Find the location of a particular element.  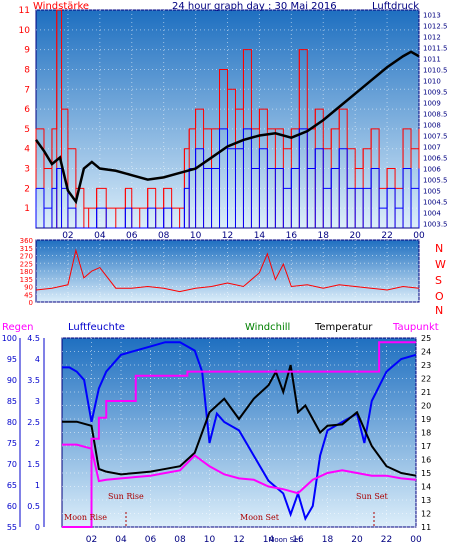

annotation-sun-rise: Sun Rise is located at coordinates (126, 496).